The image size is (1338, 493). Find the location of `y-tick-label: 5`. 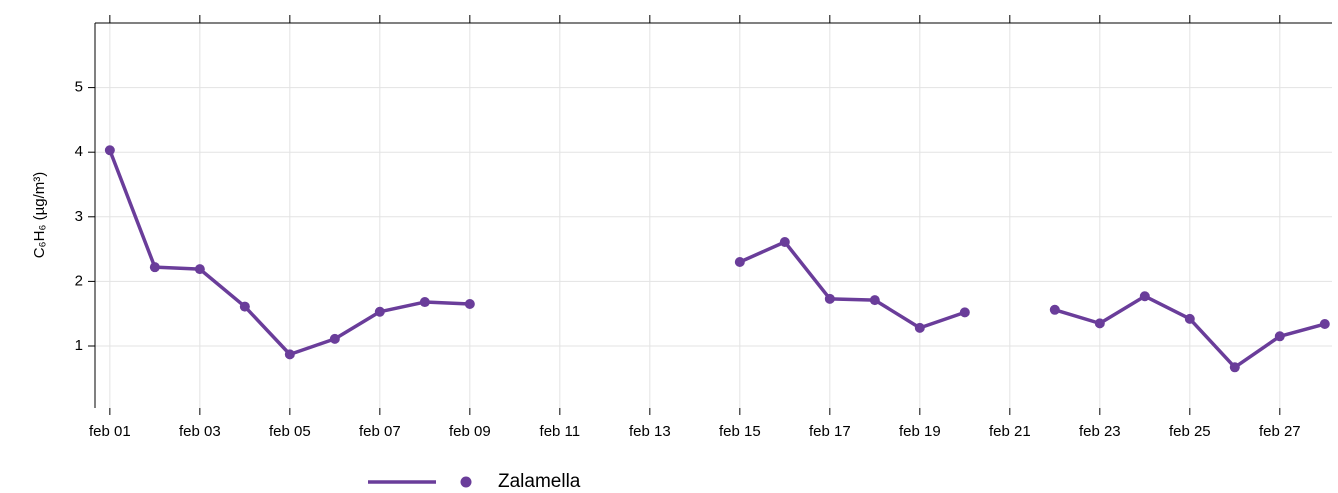

y-tick-label: 5 is located at coordinates (79, 87).